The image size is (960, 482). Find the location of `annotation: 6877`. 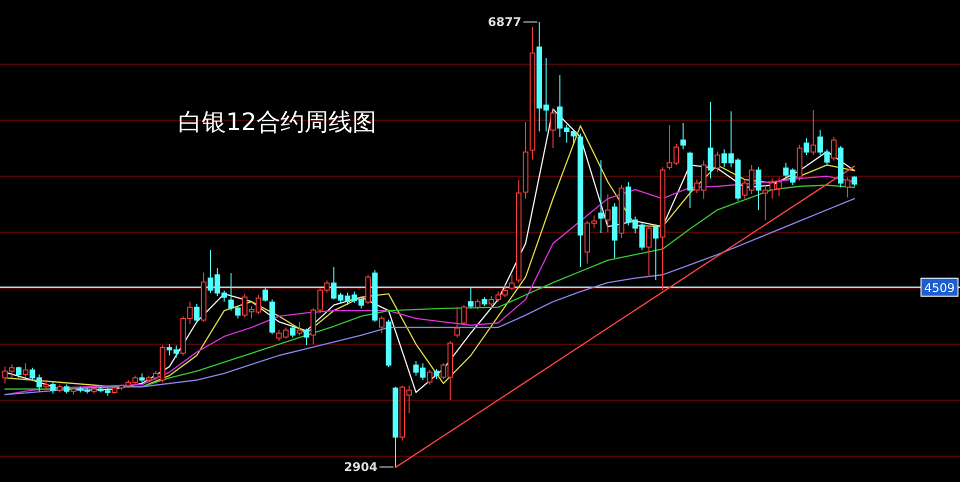

annotation: 6877 is located at coordinates (505, 22).